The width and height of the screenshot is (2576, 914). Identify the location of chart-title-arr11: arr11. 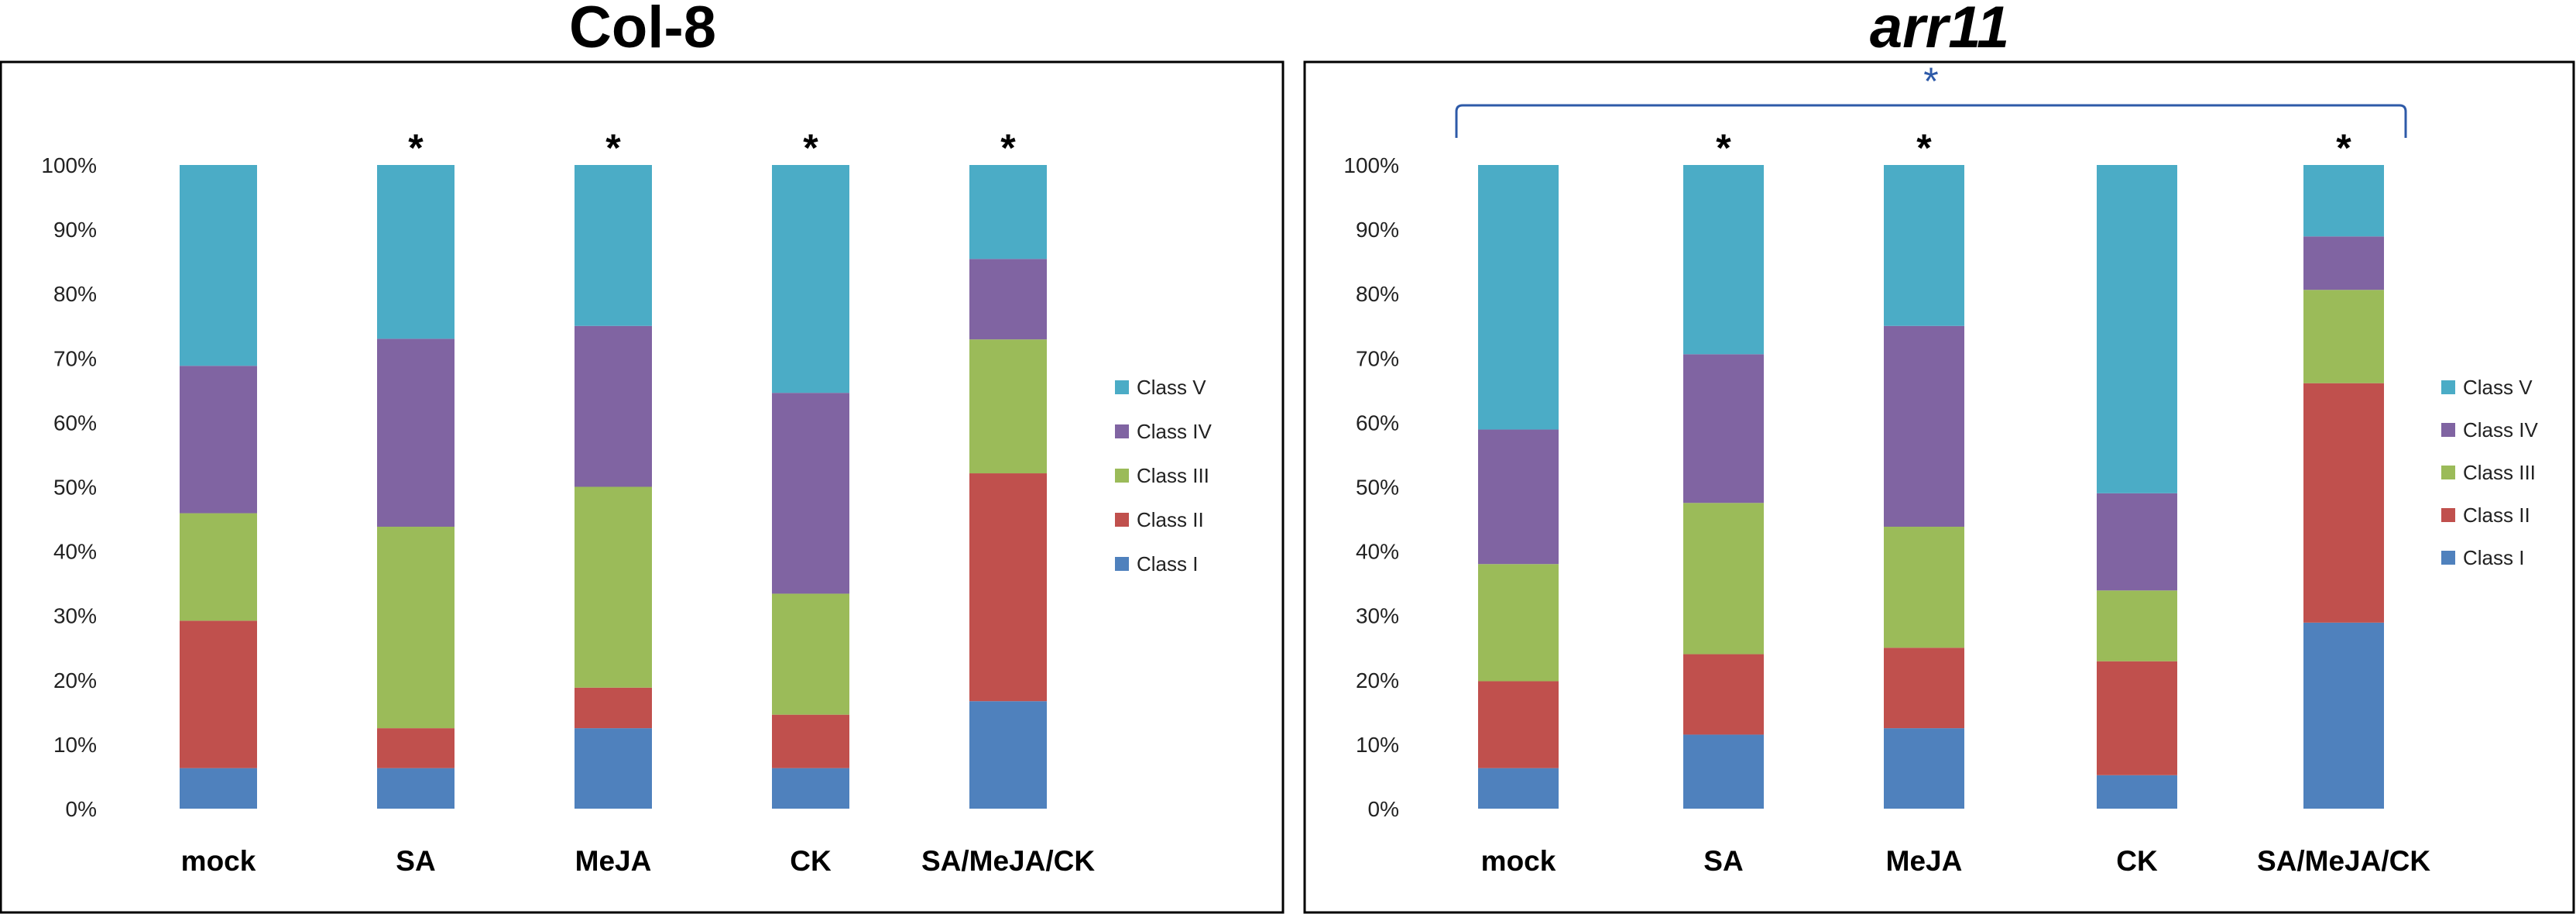
(1939, 30).